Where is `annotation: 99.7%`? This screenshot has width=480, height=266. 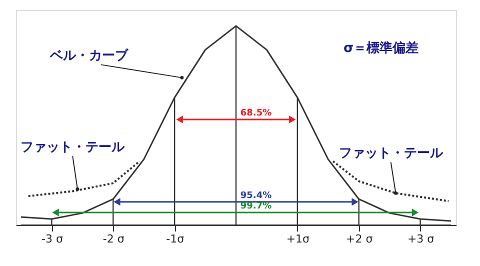
annotation: 99.7% is located at coordinates (256, 206).